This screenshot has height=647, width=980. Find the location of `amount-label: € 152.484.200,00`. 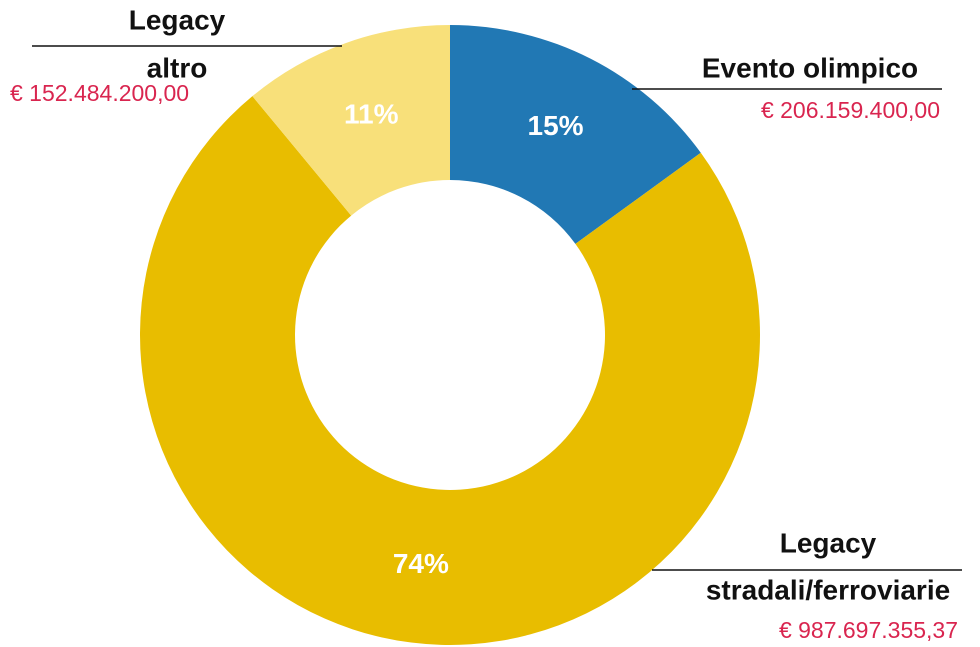

amount-label: € 152.484.200,00 is located at coordinates (99, 93).